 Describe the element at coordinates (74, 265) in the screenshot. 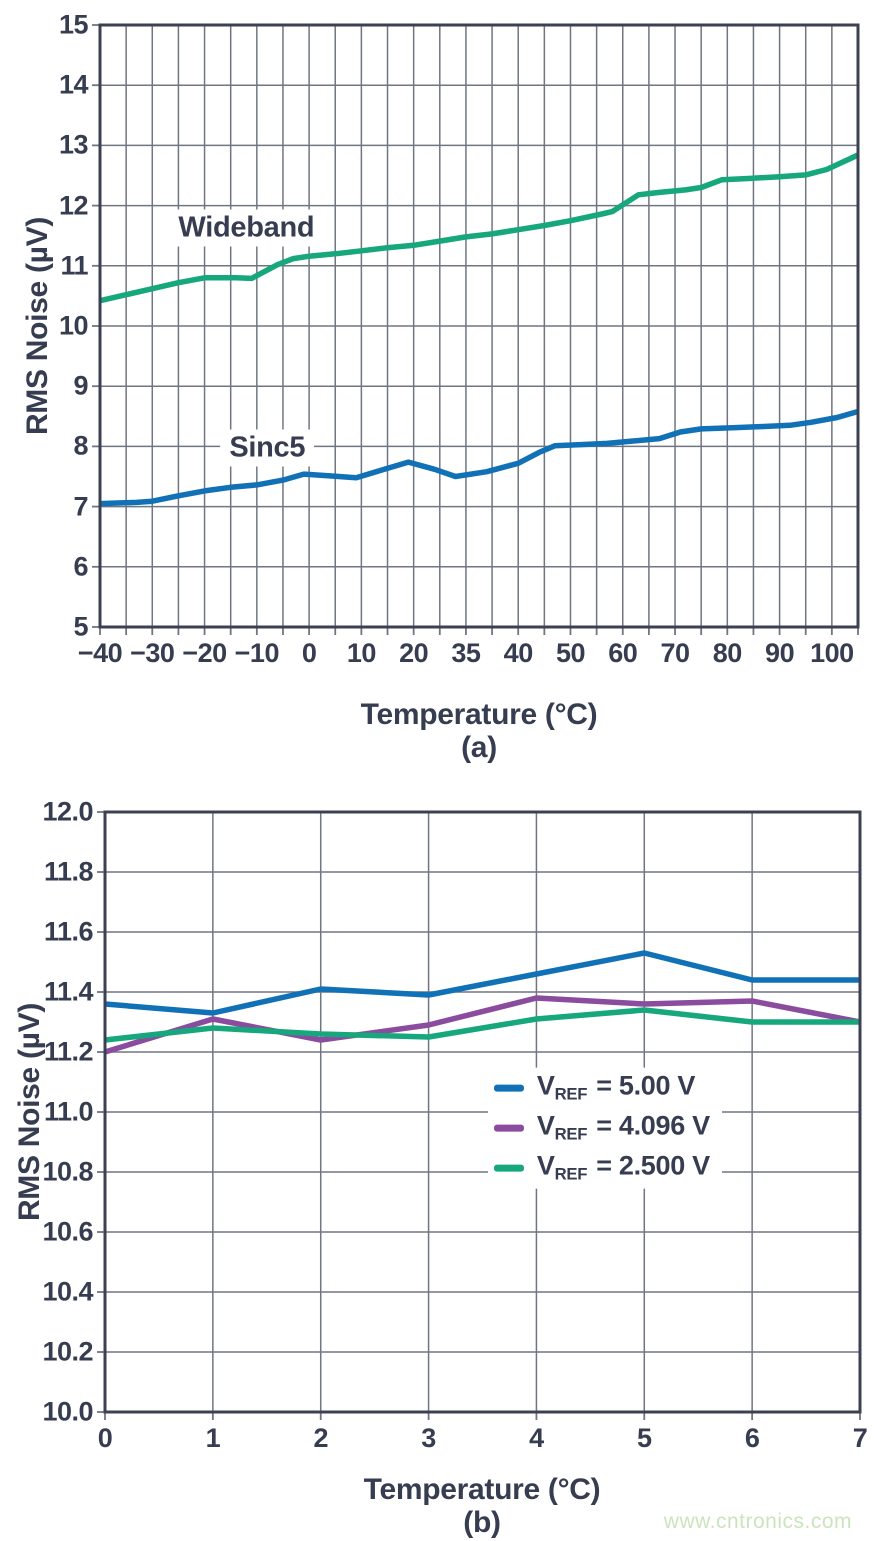

I see `chart-a-y-tick-label: 11` at that location.